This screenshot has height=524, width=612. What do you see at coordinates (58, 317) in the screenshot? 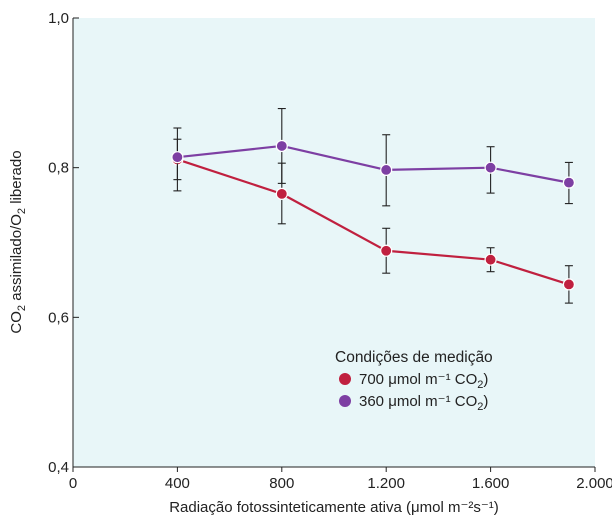
I see `y-tick-label: 0,6` at bounding box center [58, 317].